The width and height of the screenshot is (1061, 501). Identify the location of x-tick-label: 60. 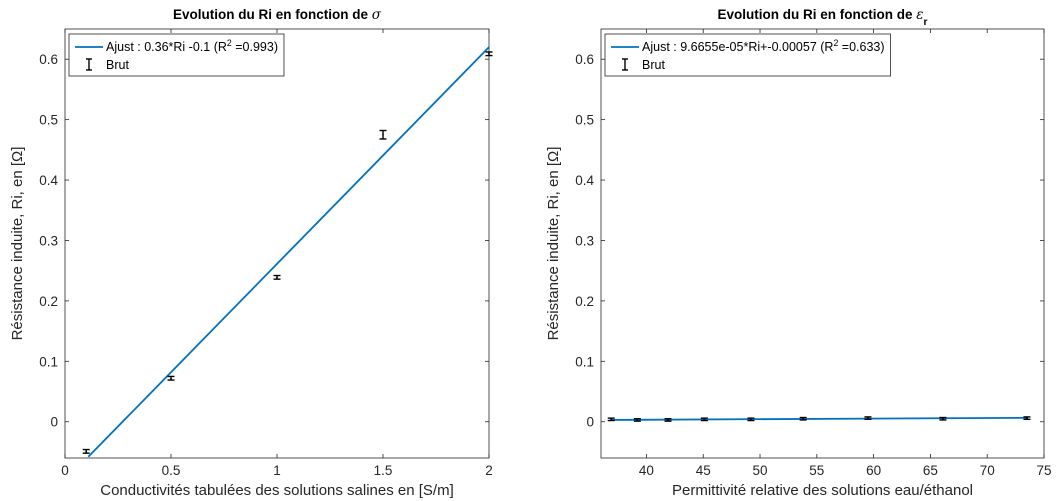
(873, 470).